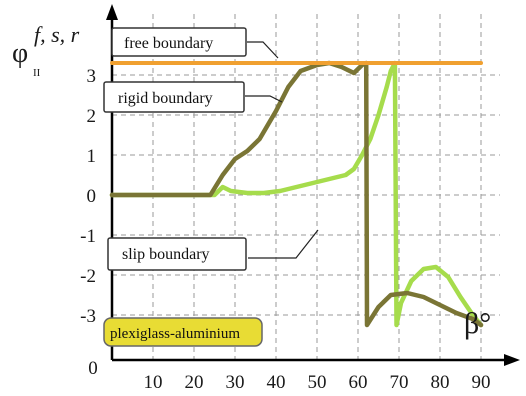 The width and height of the screenshot is (526, 396). What do you see at coordinates (358, 382) in the screenshot?
I see `x-tick-label: 60` at bounding box center [358, 382].